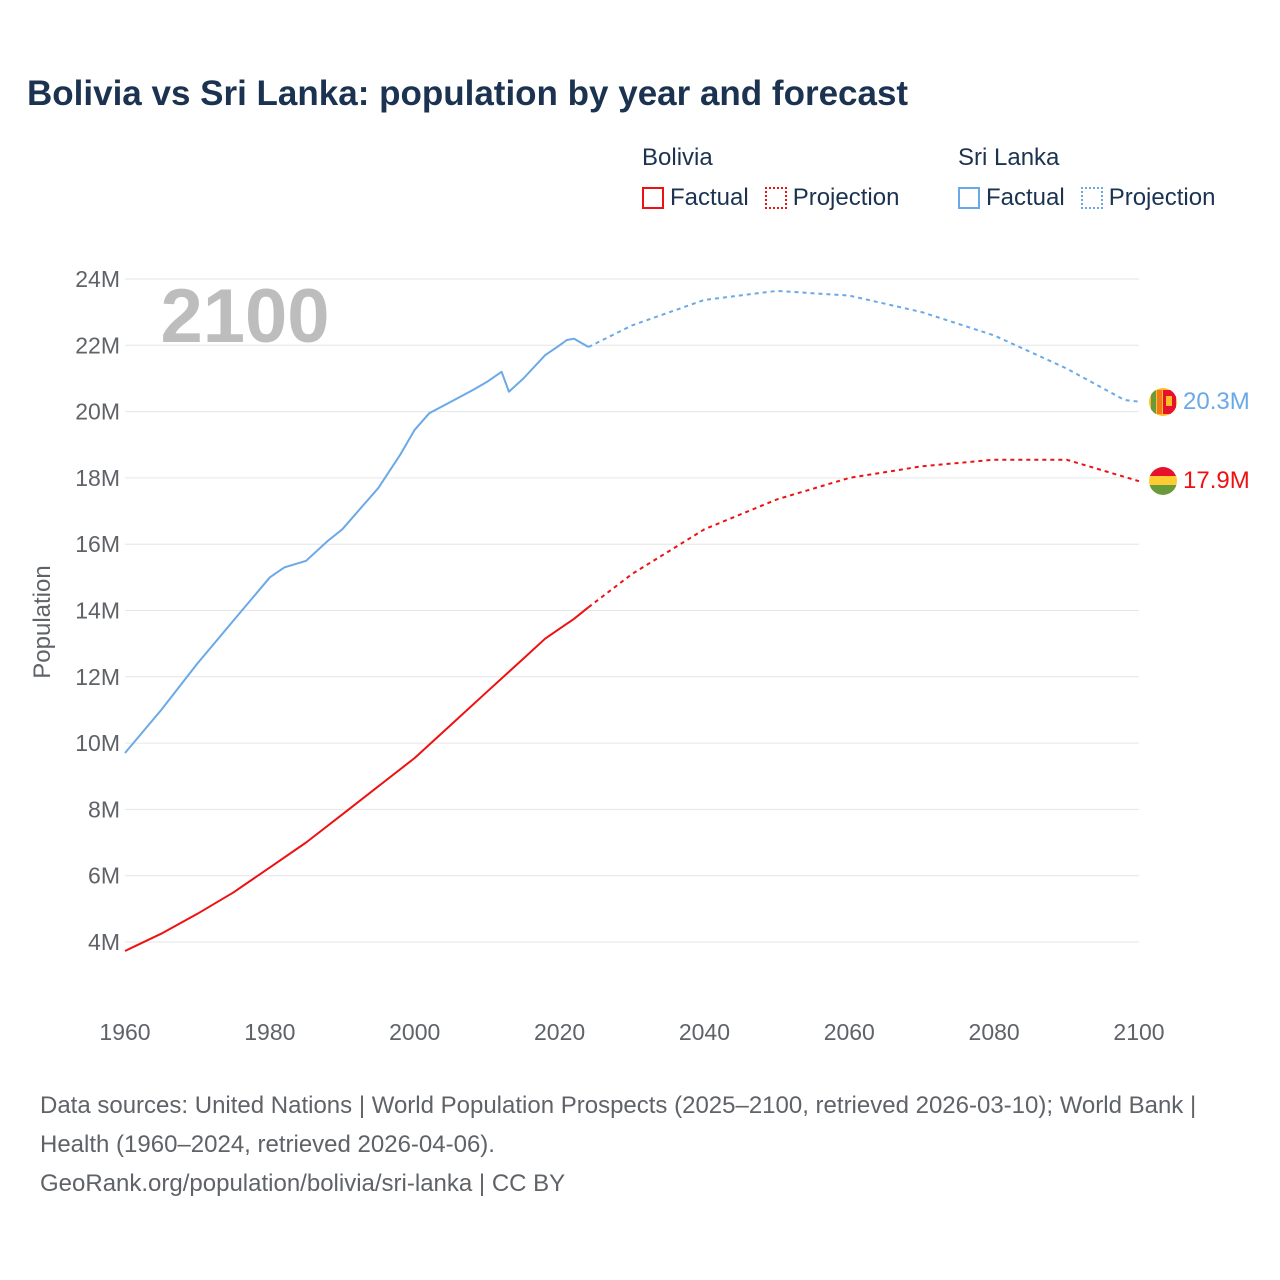 This screenshot has height=1280, width=1280. I want to click on bolivia-flag-icon, so click(1163, 481).